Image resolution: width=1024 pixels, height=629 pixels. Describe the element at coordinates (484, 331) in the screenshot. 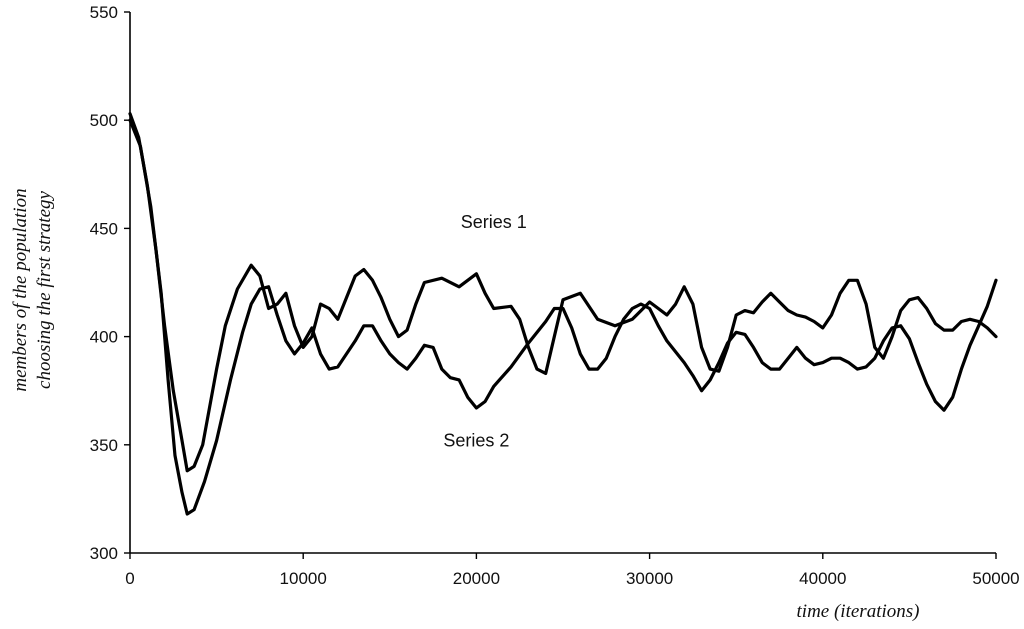

I see `series-annotations: Series 1 Series 2` at that location.